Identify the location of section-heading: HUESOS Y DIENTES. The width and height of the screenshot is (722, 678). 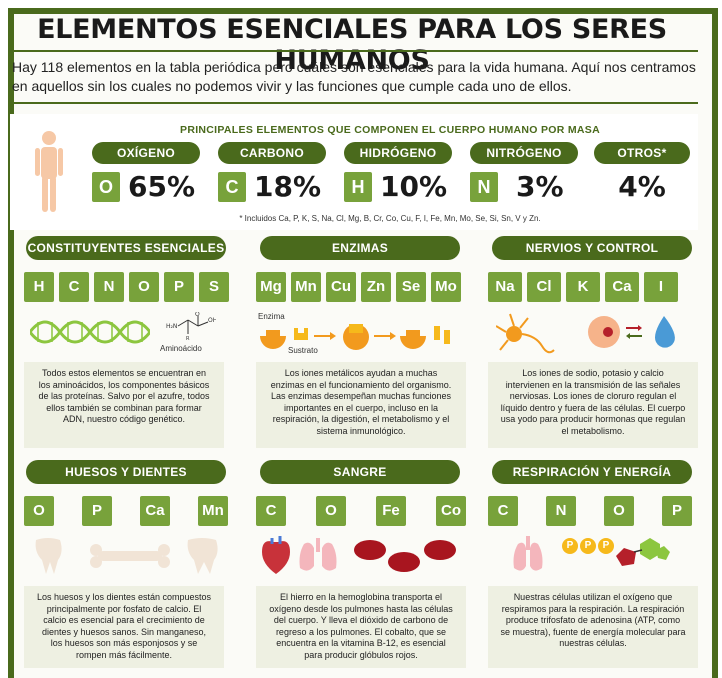
(126, 472).